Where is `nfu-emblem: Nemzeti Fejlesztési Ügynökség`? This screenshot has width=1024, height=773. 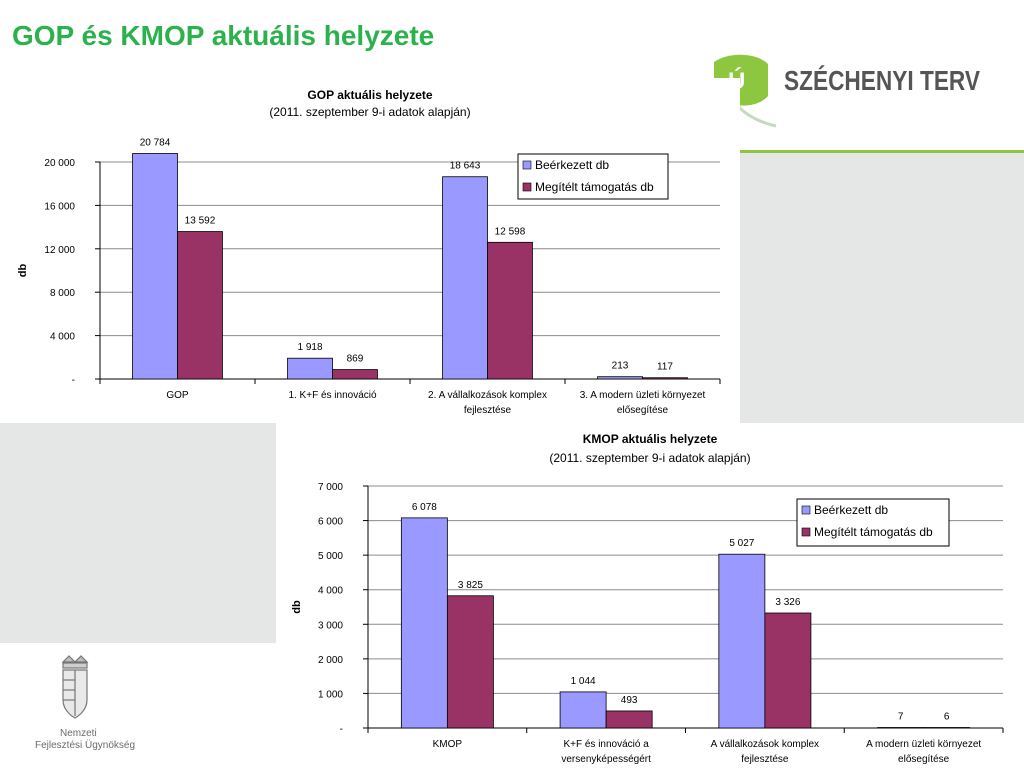
nfu-emblem: Nemzeti Fejlesztési Ügynökség is located at coordinates (85, 703).